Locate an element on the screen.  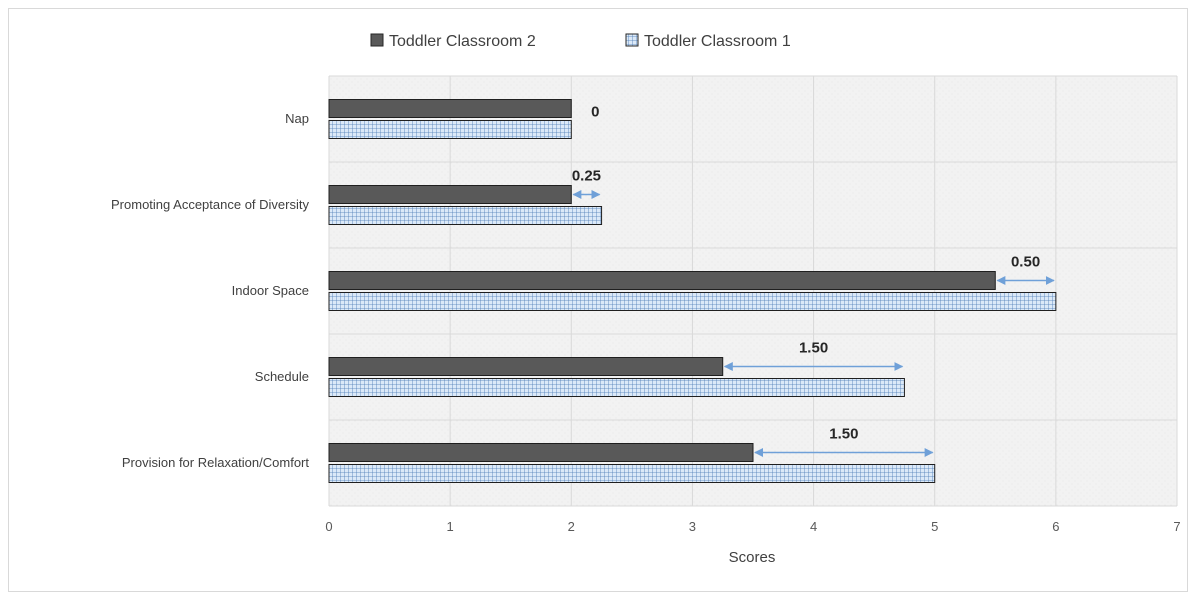
x-tick-label: 3 is located at coordinates (692, 526).